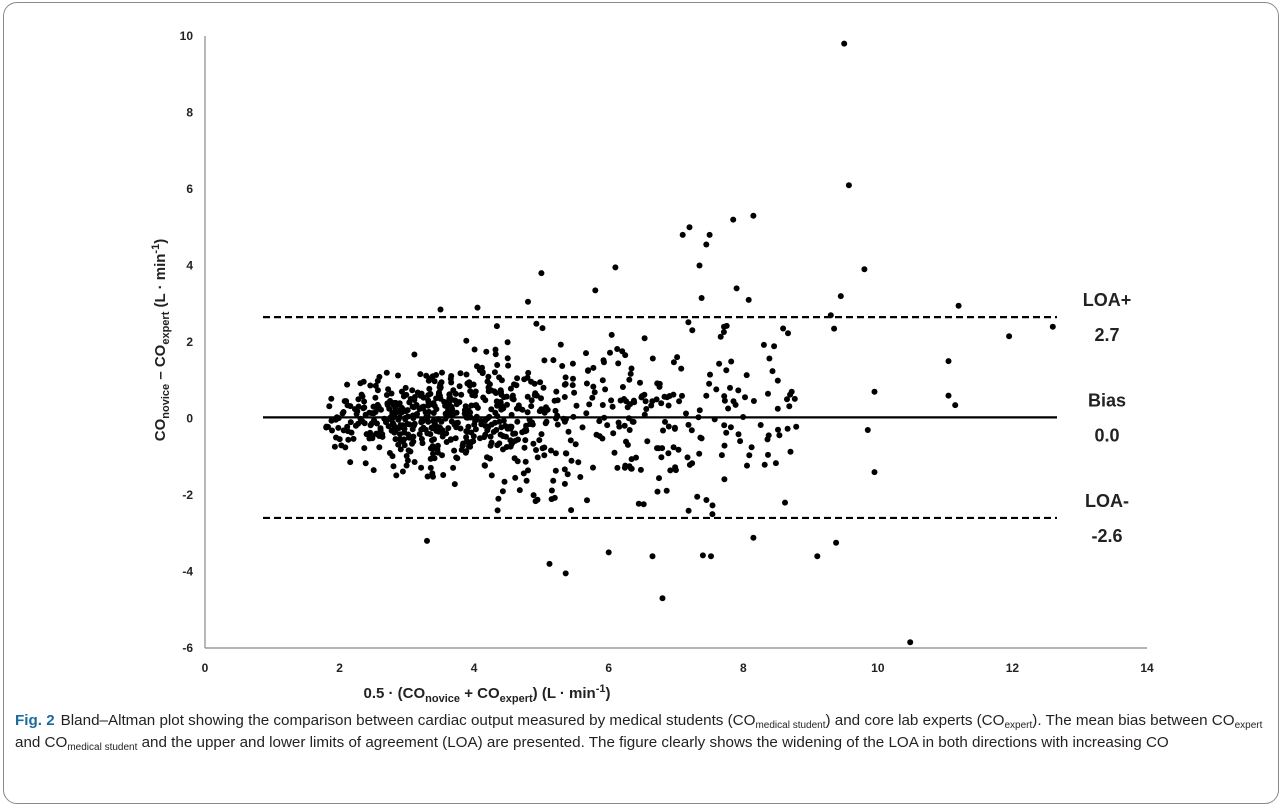 This screenshot has width=1284, height=810. I want to click on figure-label: Fig. 2, so click(35, 720).